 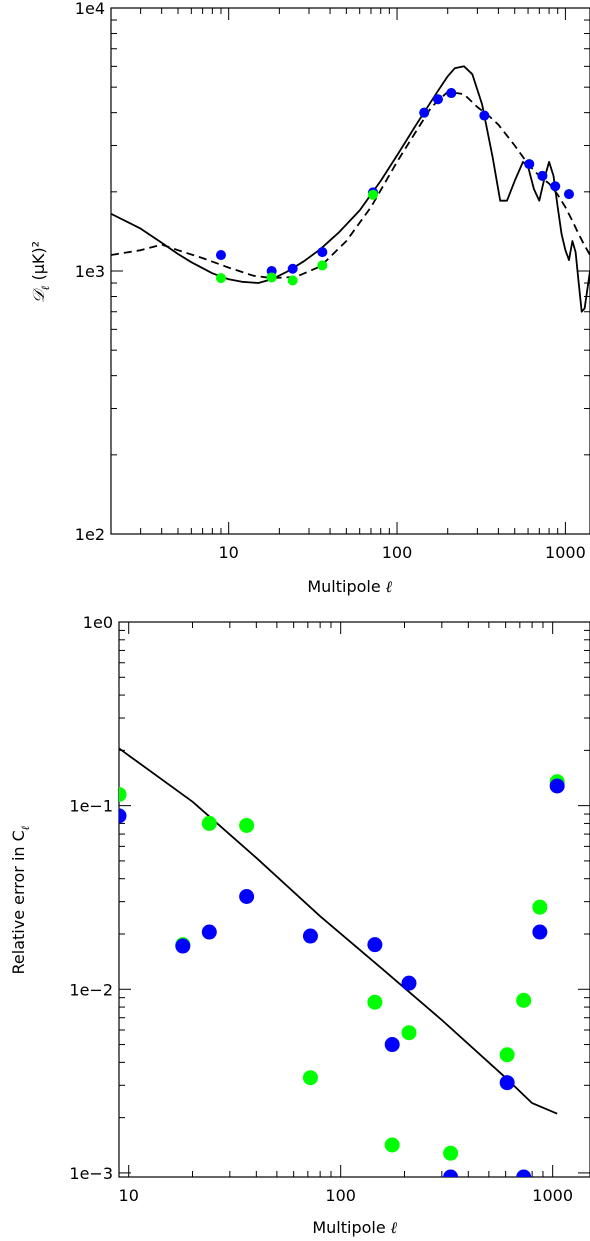 I want to click on bot-x-tick-label: 1000, so click(x=552, y=1195).